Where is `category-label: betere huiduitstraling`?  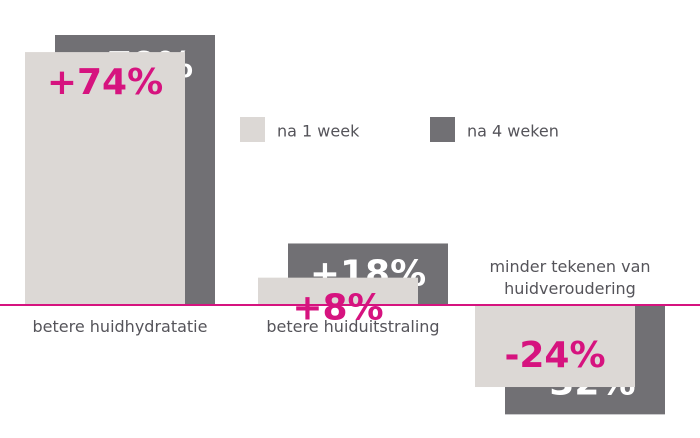 category-label: betere huiduitstraling is located at coordinates (353, 326).